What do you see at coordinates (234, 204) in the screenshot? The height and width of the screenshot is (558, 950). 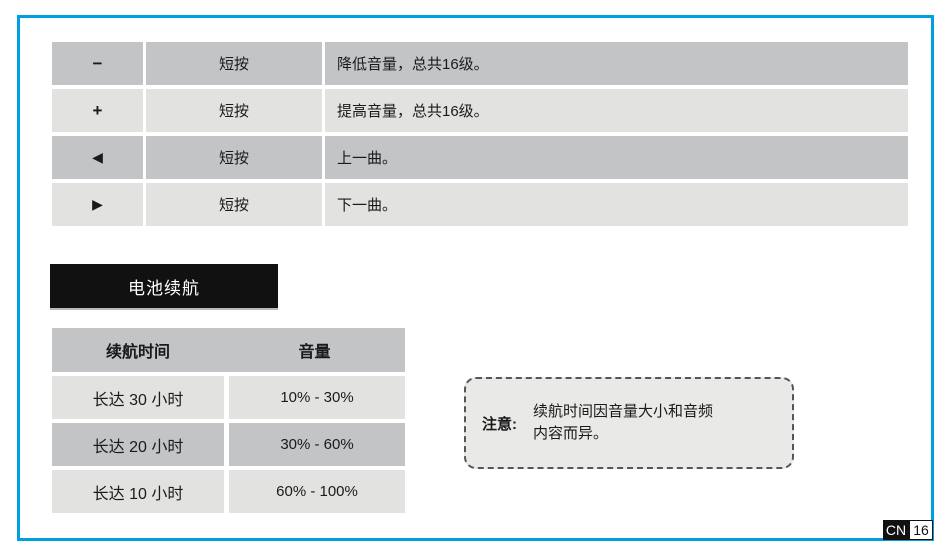 I see `next-track-action: 短按` at bounding box center [234, 204].